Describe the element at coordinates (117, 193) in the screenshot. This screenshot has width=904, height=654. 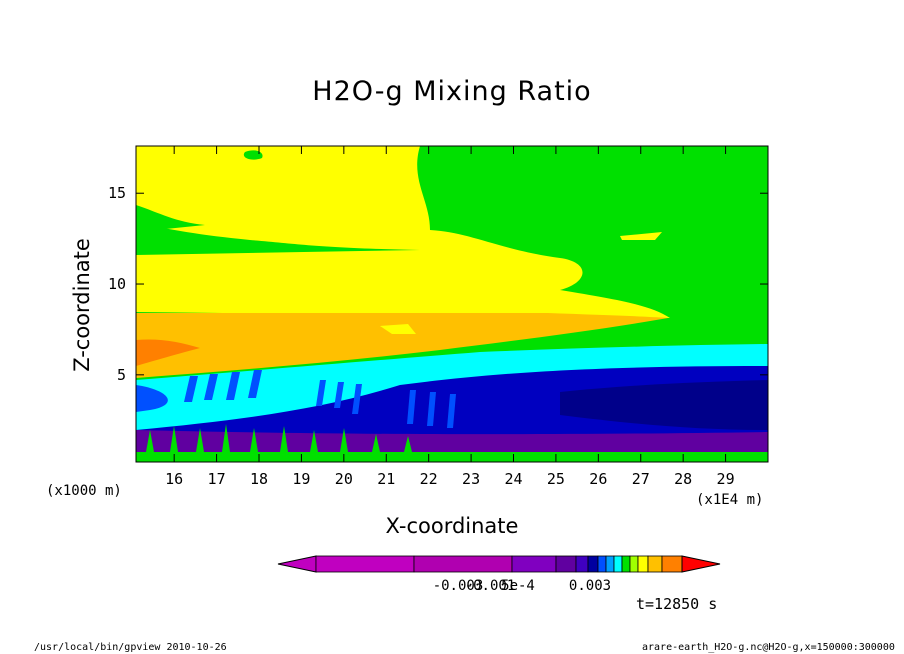
I see `y-tick-label: 15` at that location.